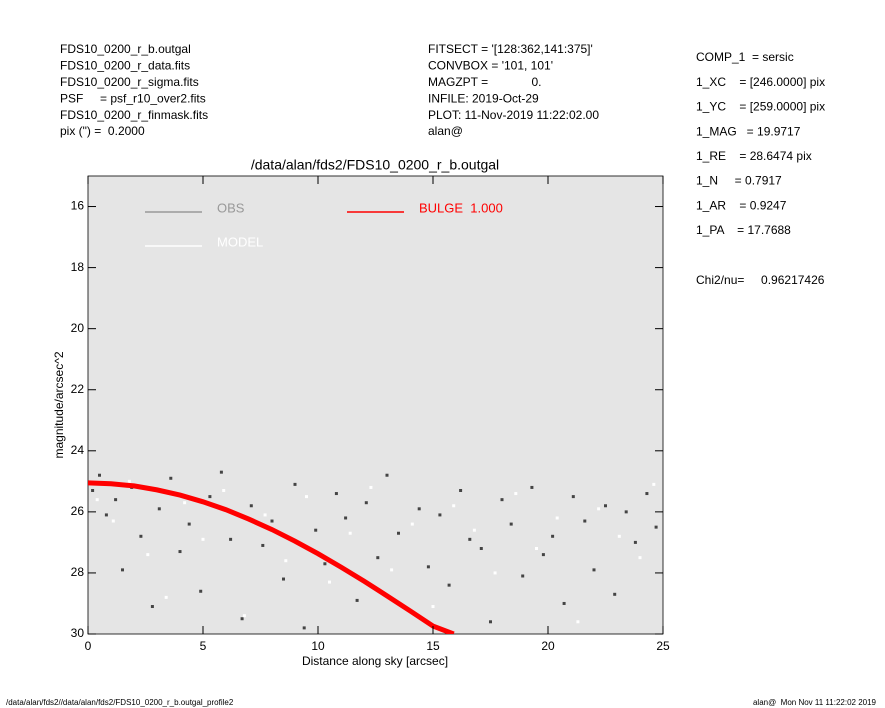  I want to click on x-axis-label: Distance along sky [arcsec], so click(375, 661).